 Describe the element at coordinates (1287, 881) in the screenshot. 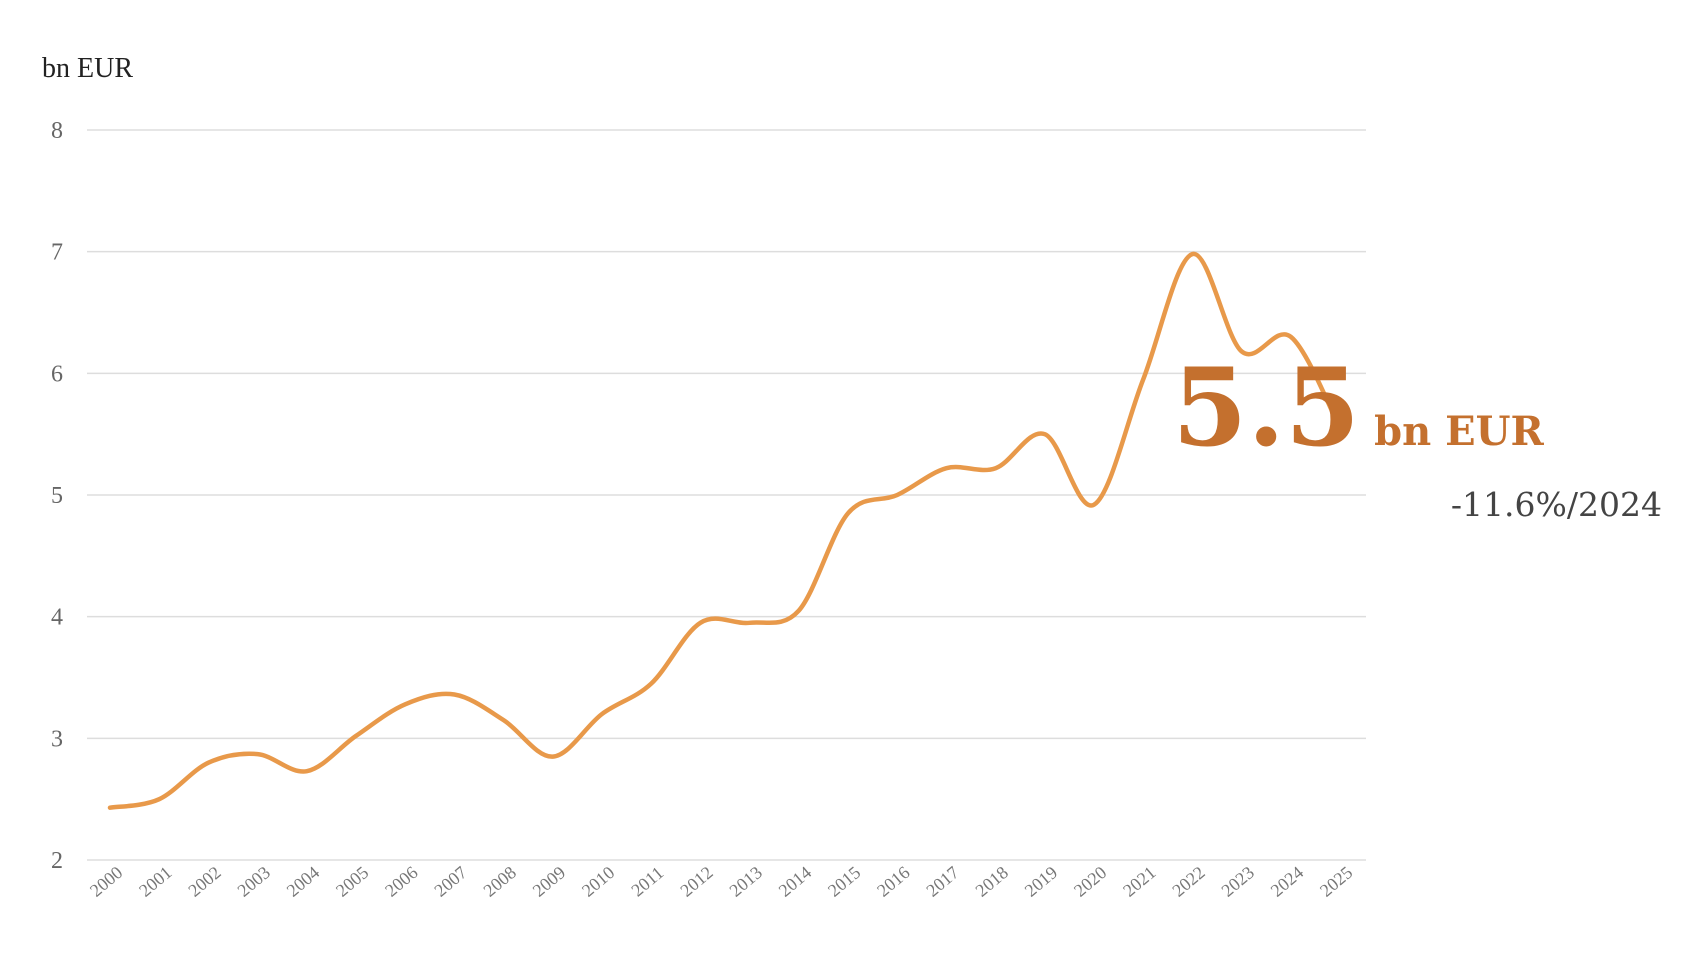

I see `x-tick-label: 2024` at that location.